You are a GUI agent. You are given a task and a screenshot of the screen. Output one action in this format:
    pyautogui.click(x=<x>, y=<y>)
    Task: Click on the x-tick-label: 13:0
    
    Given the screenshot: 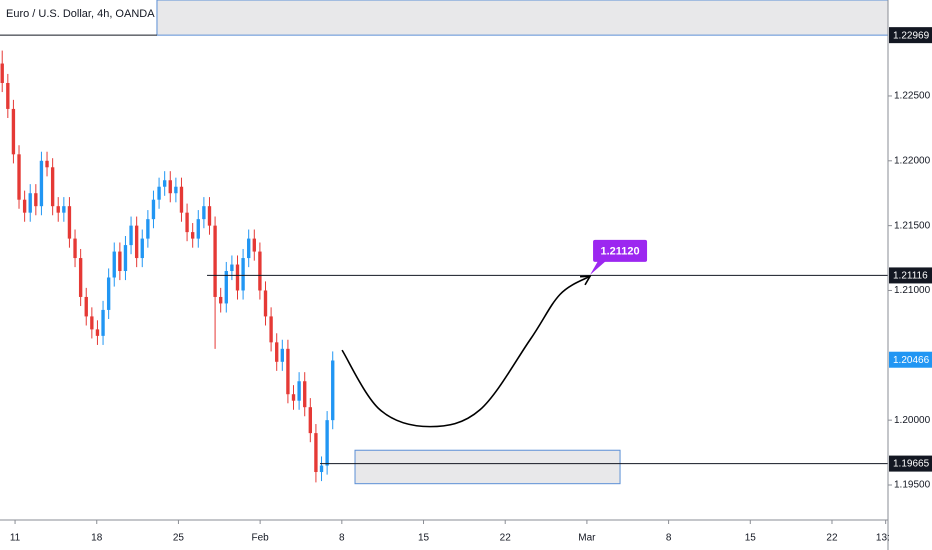 What is the action you would take?
    pyautogui.click(x=886, y=538)
    